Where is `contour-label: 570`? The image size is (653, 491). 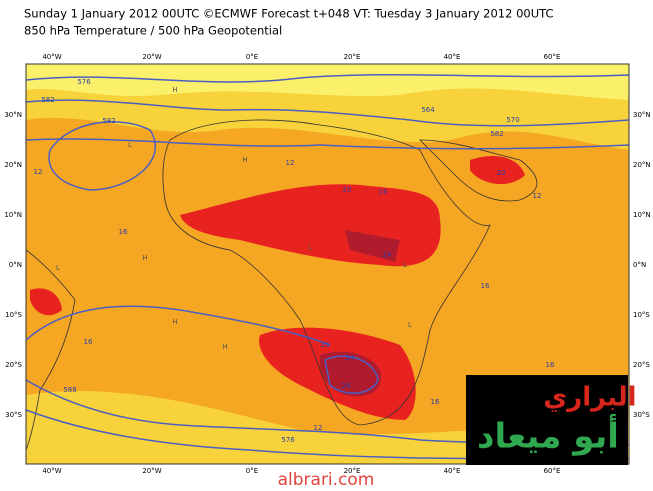
contour-label: 570 is located at coordinates (512, 120).